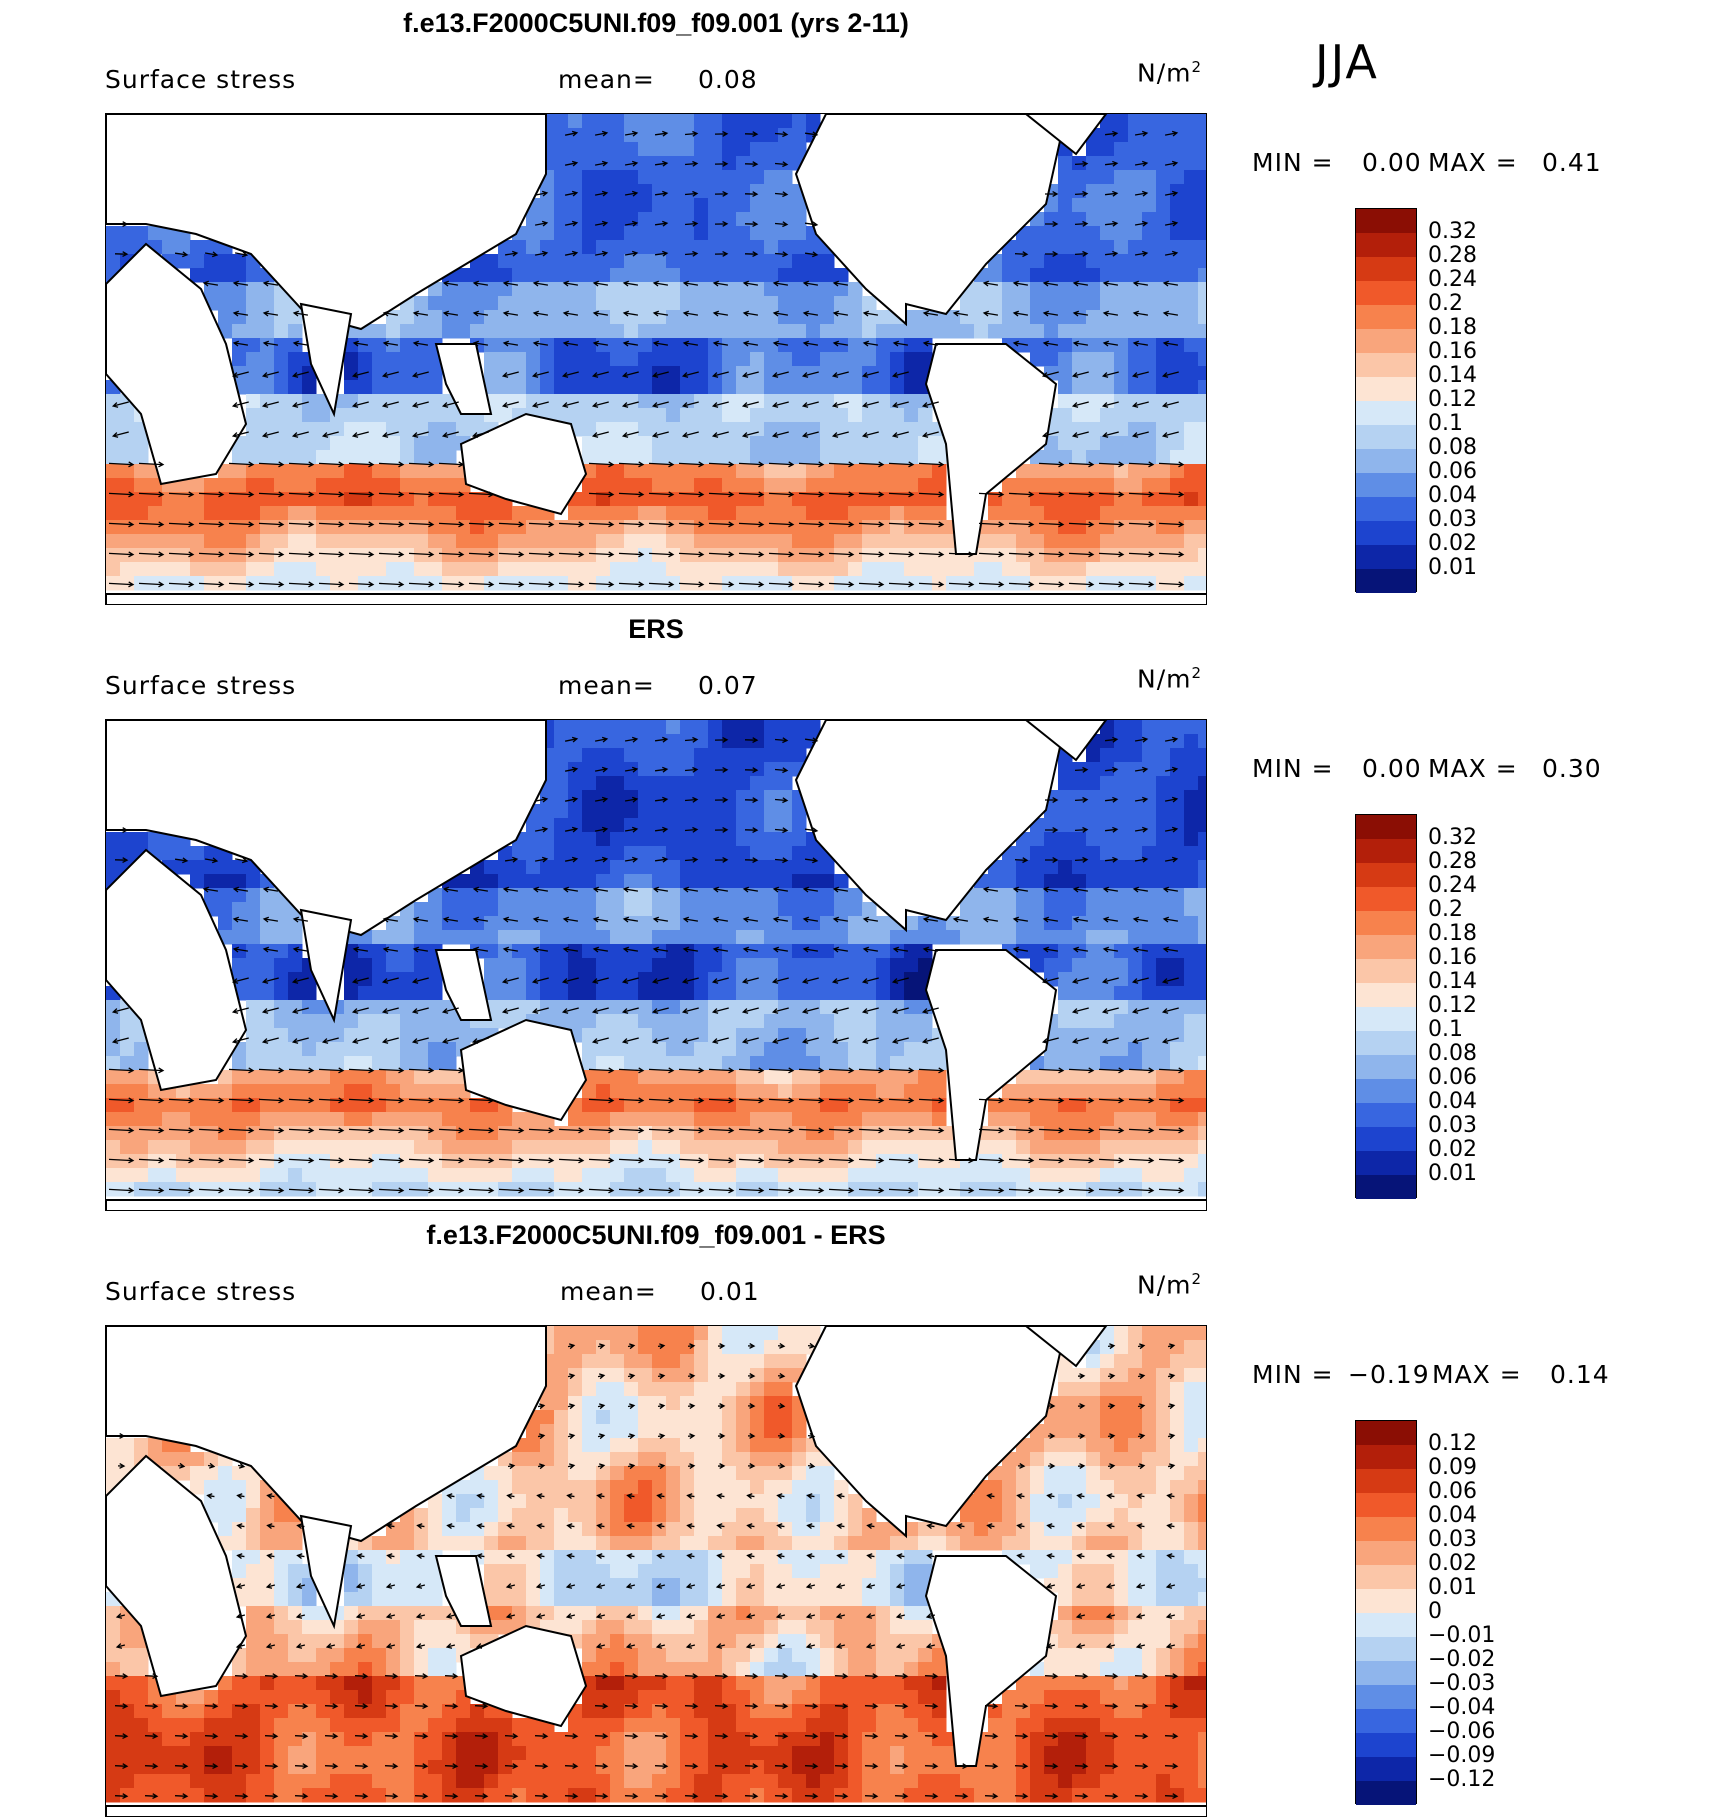 The image size is (1710, 1817). What do you see at coordinates (1461, 1659) in the screenshot?
I see `colorbar-label: −0.02` at bounding box center [1461, 1659].